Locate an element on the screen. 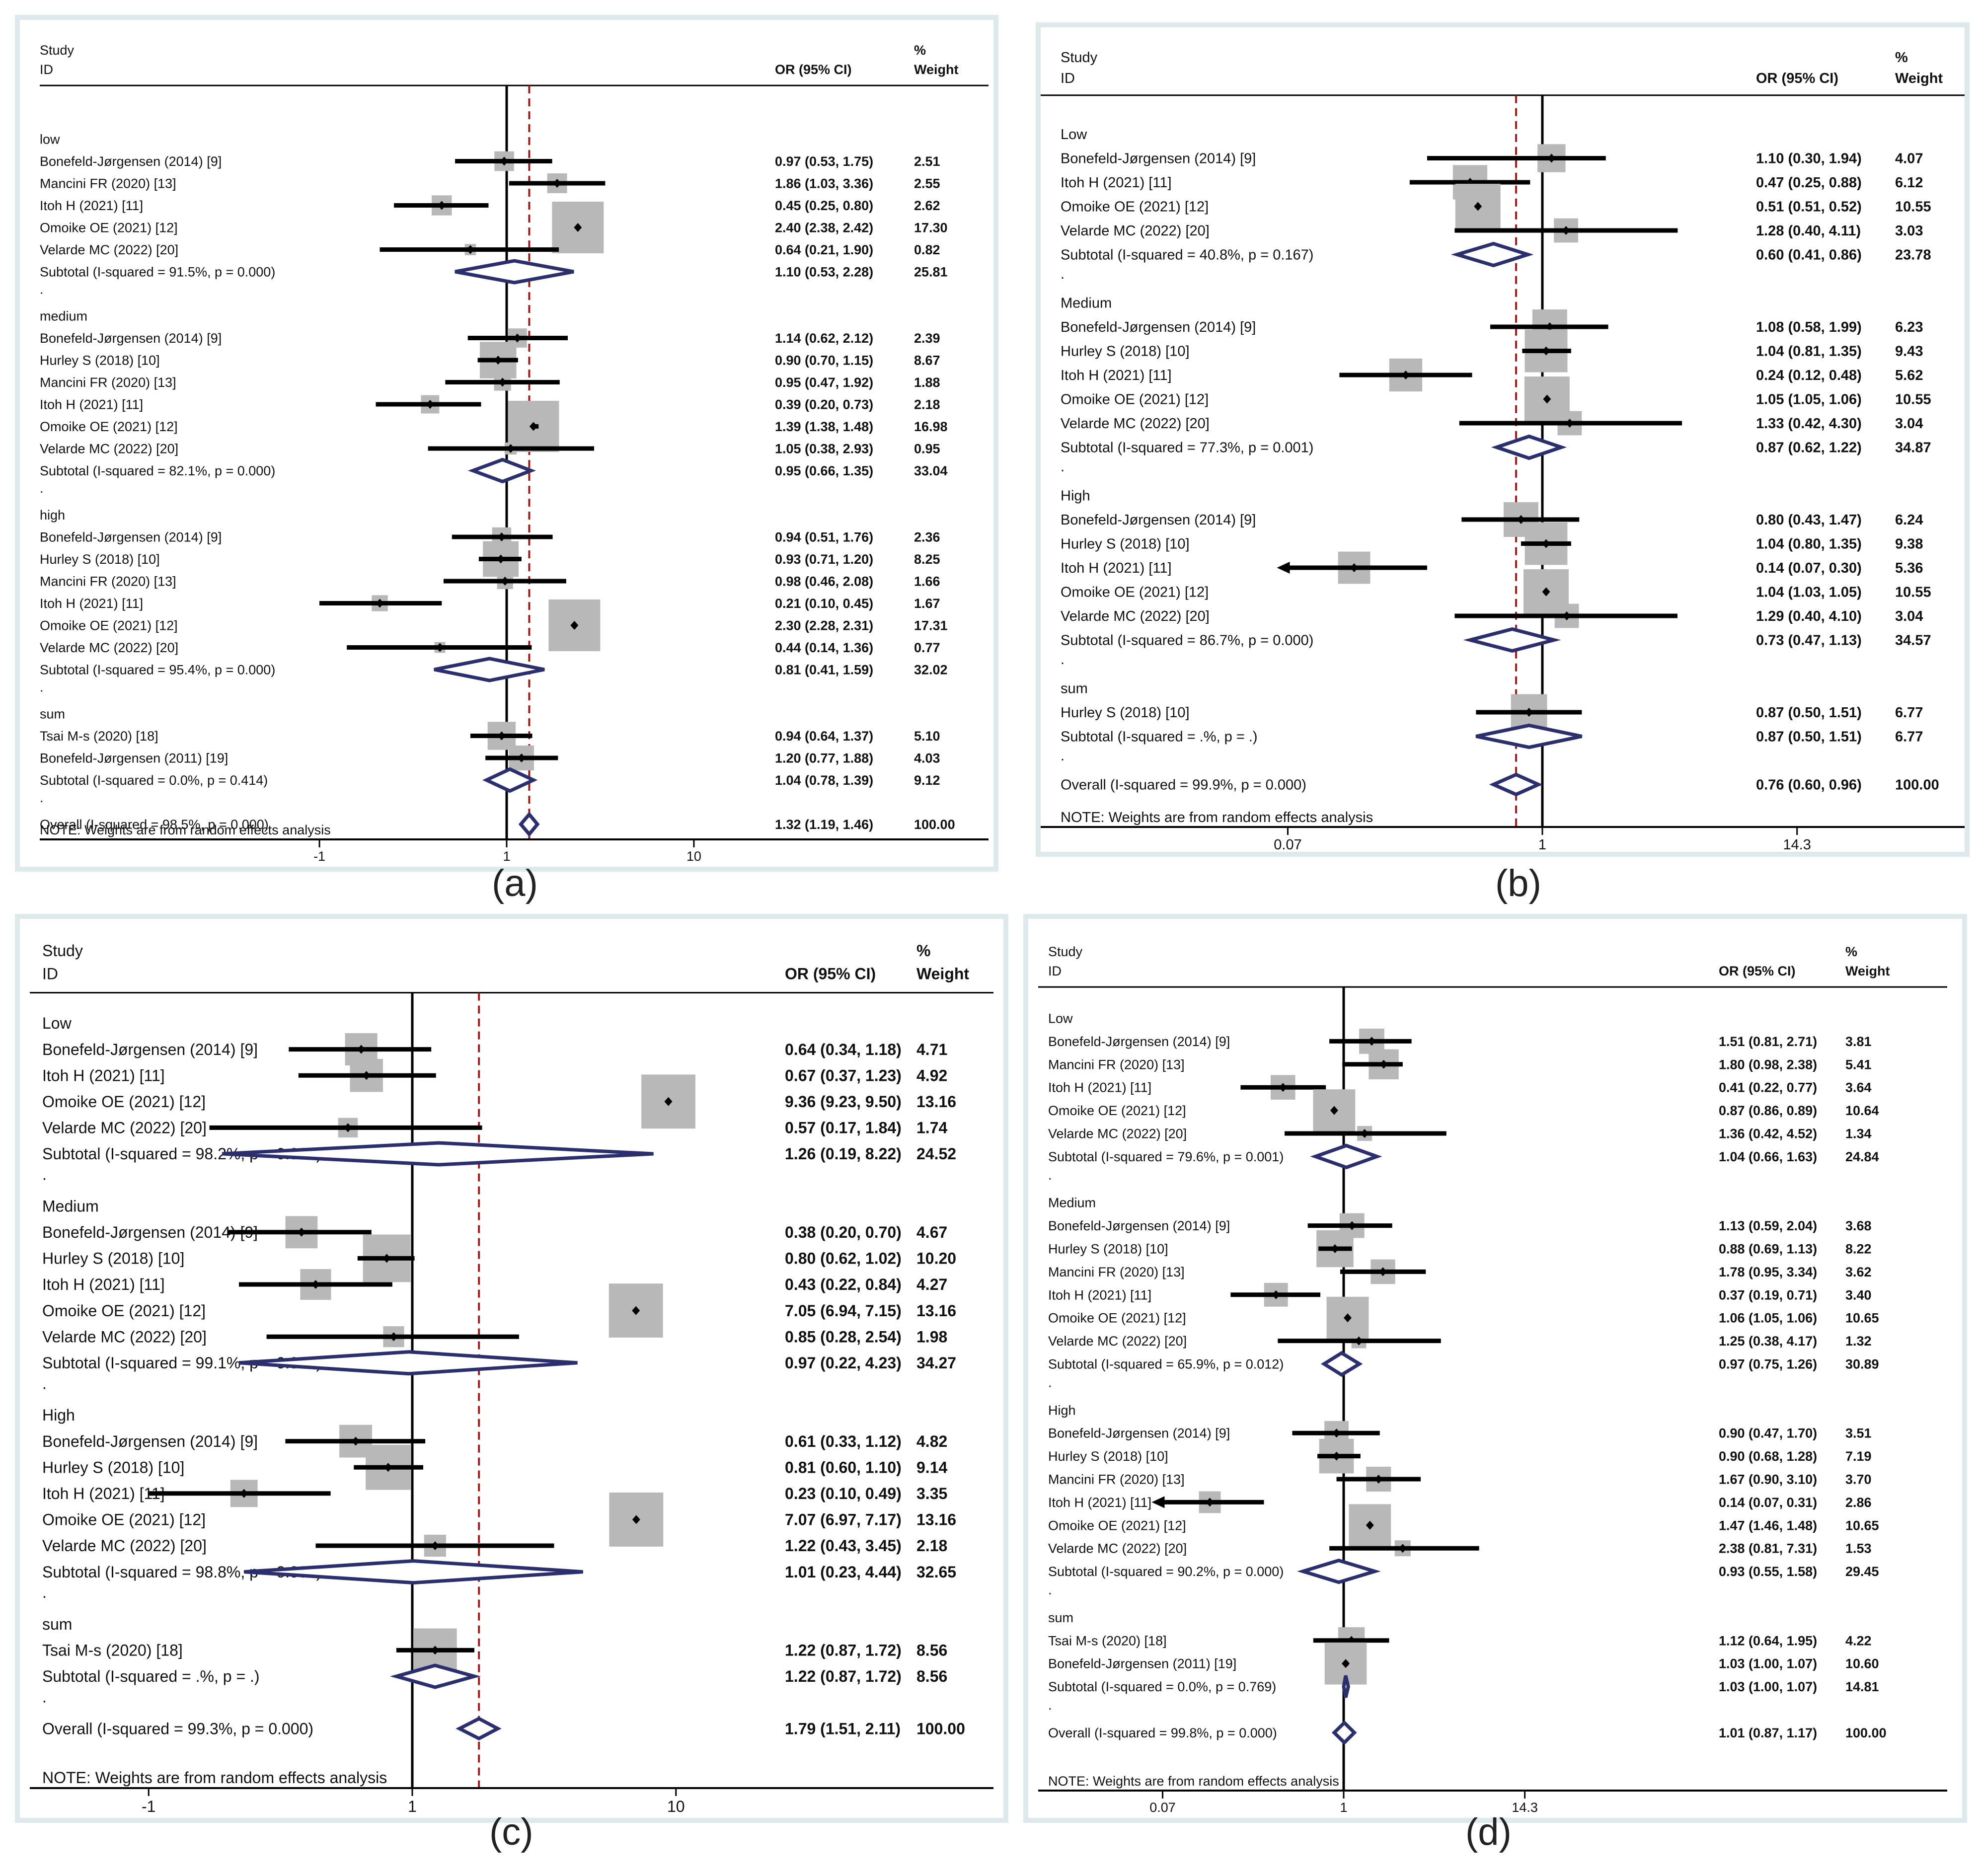 The height and width of the screenshot is (1876, 1979). weight-value: 13.16 is located at coordinates (936, 1520).